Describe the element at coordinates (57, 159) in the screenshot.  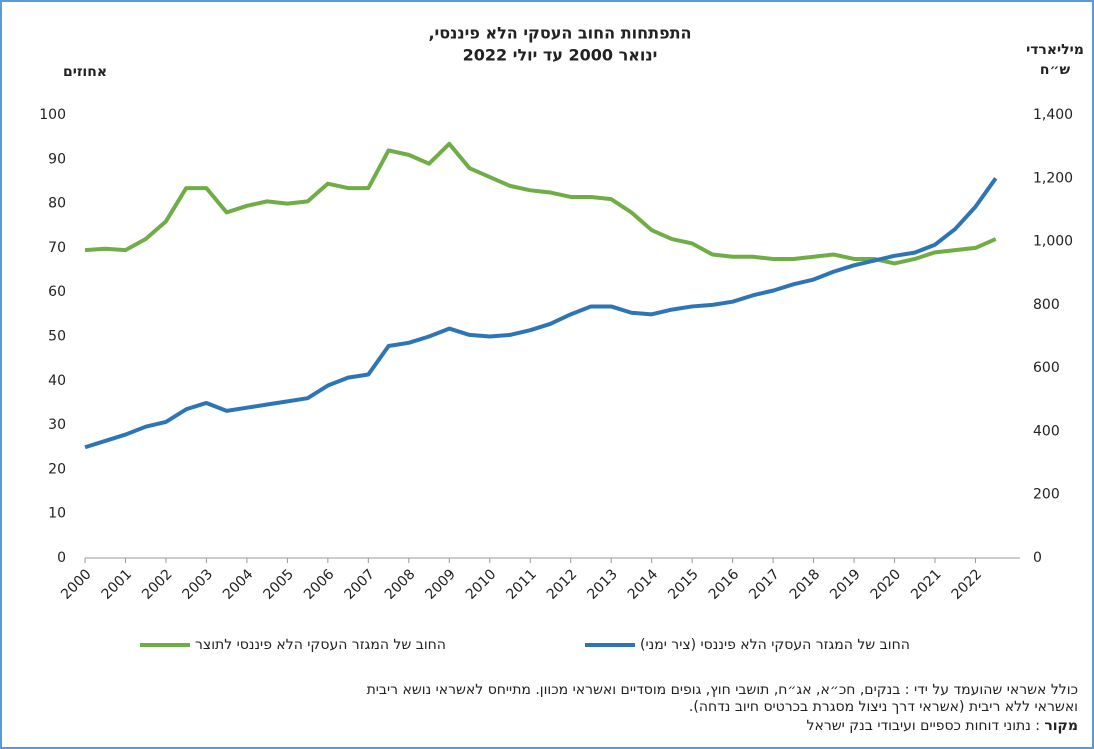
I see `y-tick-label: 90` at that location.